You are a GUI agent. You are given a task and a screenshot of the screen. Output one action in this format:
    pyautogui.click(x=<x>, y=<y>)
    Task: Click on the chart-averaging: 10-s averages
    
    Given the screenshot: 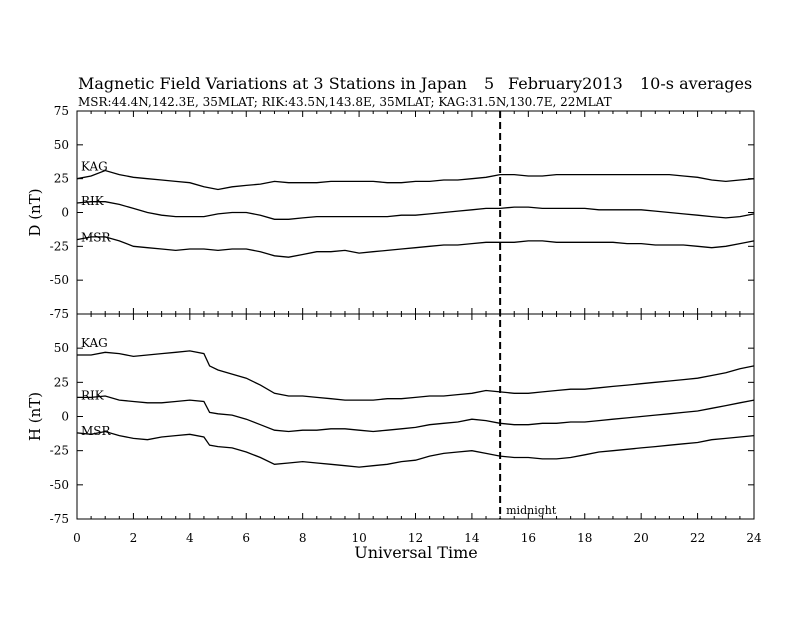 What is the action you would take?
    pyautogui.click(x=696, y=83)
    